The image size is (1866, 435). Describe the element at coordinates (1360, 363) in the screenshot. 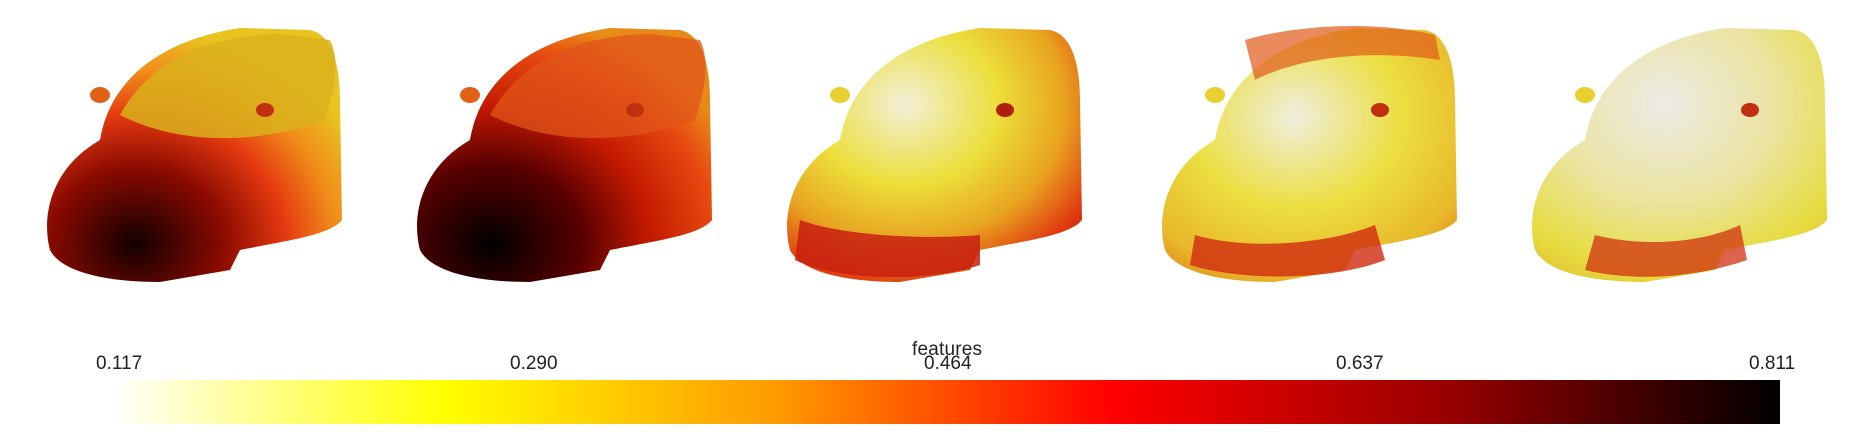

I see `colorbar-tick-4: 0.637` at that location.